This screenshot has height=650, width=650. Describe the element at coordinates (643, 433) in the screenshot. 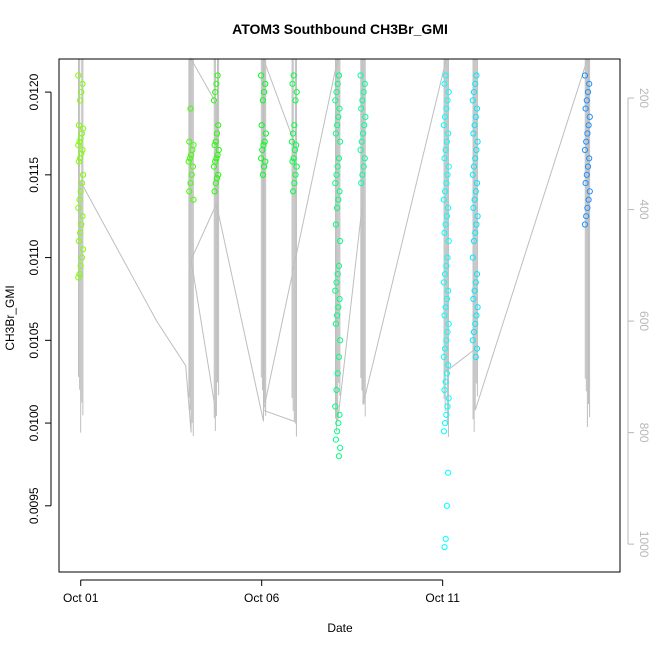

I see `y2-tick-label: 800` at that location.